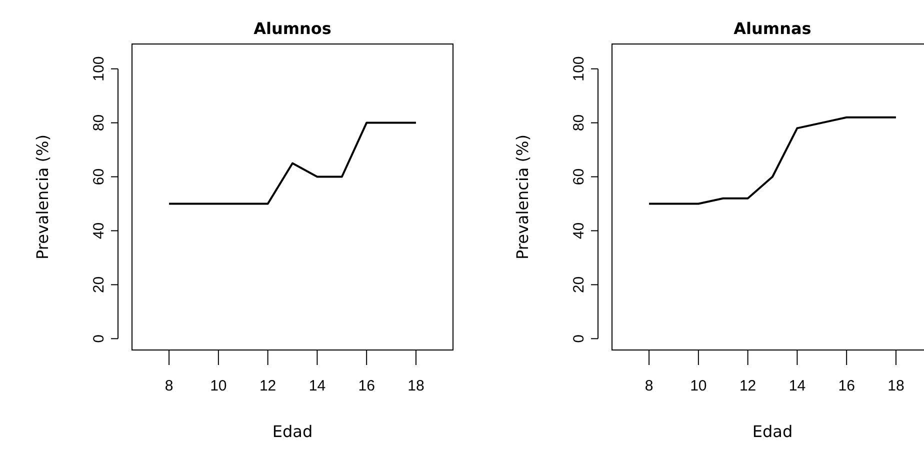  What do you see at coordinates (293, 28) in the screenshot?
I see `chart-title: Alumnos` at bounding box center [293, 28].